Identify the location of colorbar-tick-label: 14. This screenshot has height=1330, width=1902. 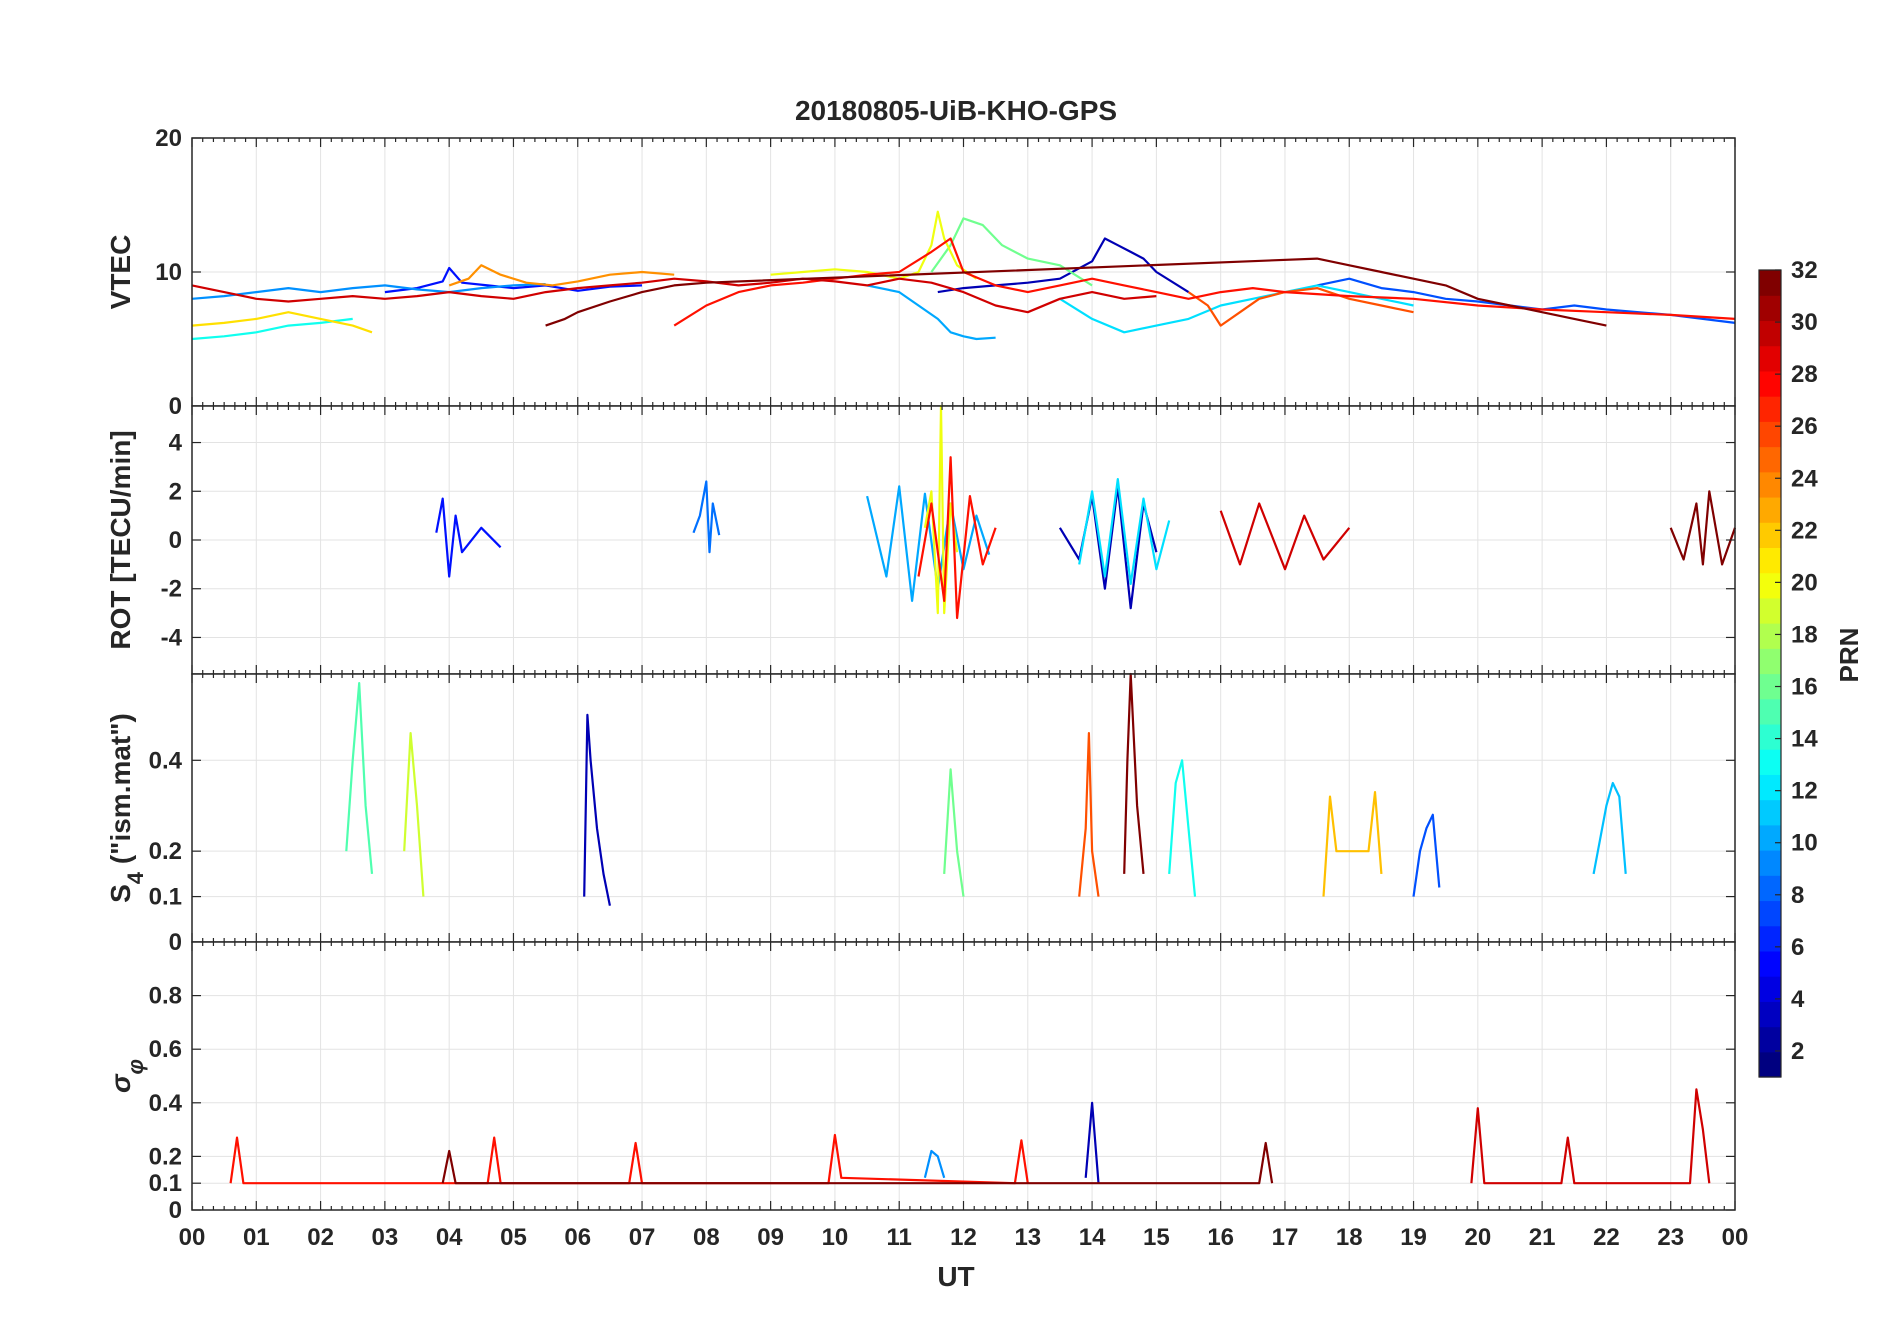
(1804, 739).